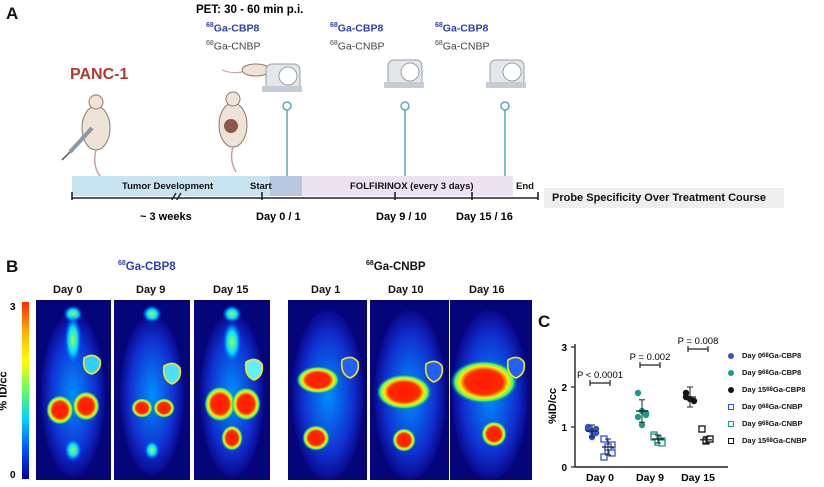  I want to click on legend-item: Day 15 68 Ga-CBP8, so click(776, 389).